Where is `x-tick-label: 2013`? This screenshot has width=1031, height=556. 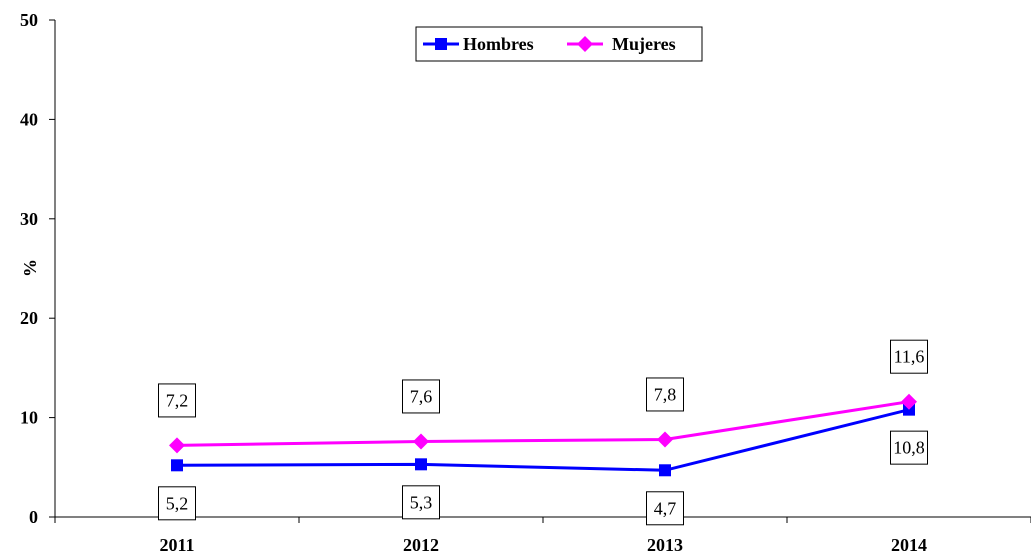 x-tick-label: 2013 is located at coordinates (665, 545).